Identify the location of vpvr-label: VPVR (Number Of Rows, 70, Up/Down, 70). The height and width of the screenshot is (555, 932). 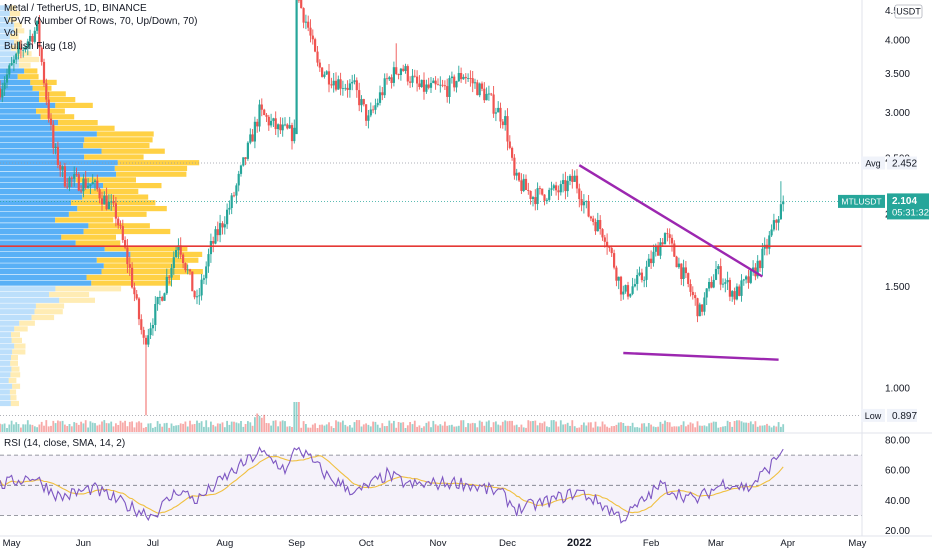
(101, 21).